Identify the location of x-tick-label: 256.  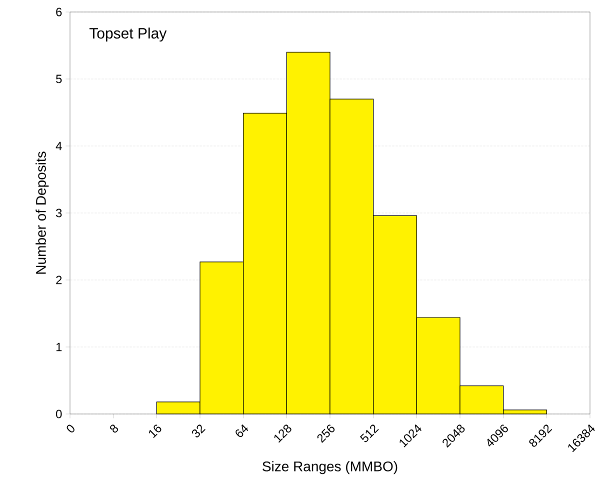
(326, 433).